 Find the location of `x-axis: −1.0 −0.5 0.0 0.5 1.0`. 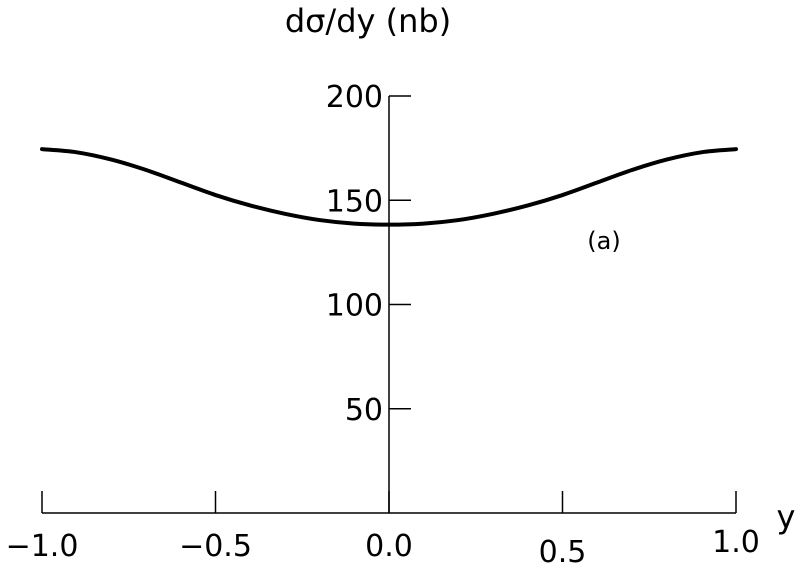

x-axis: −1.0 −0.5 0.0 0.5 1.0 is located at coordinates (383, 529).